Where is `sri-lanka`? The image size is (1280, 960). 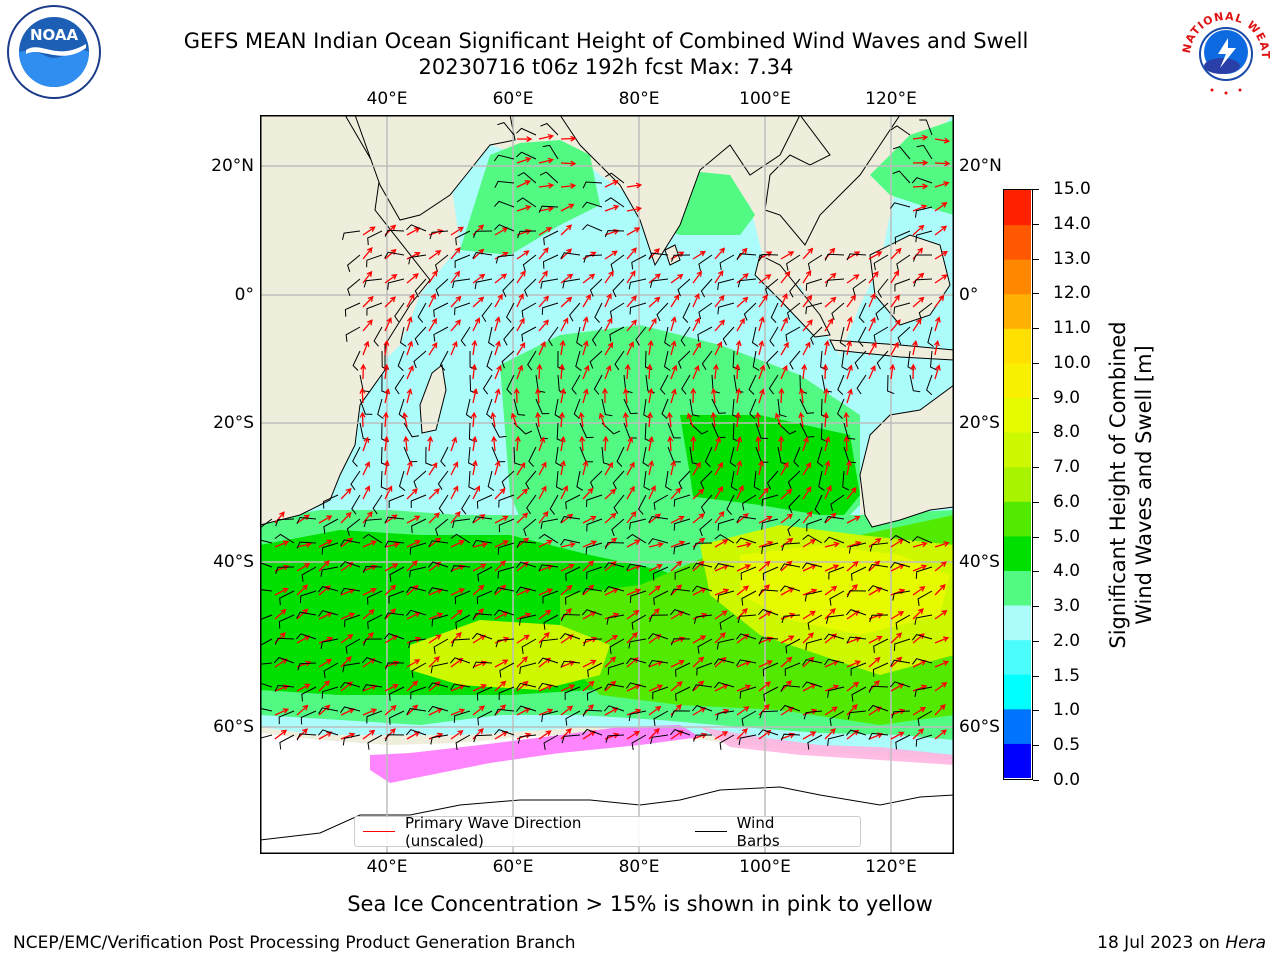
sri-lanka is located at coordinates (672, 255).